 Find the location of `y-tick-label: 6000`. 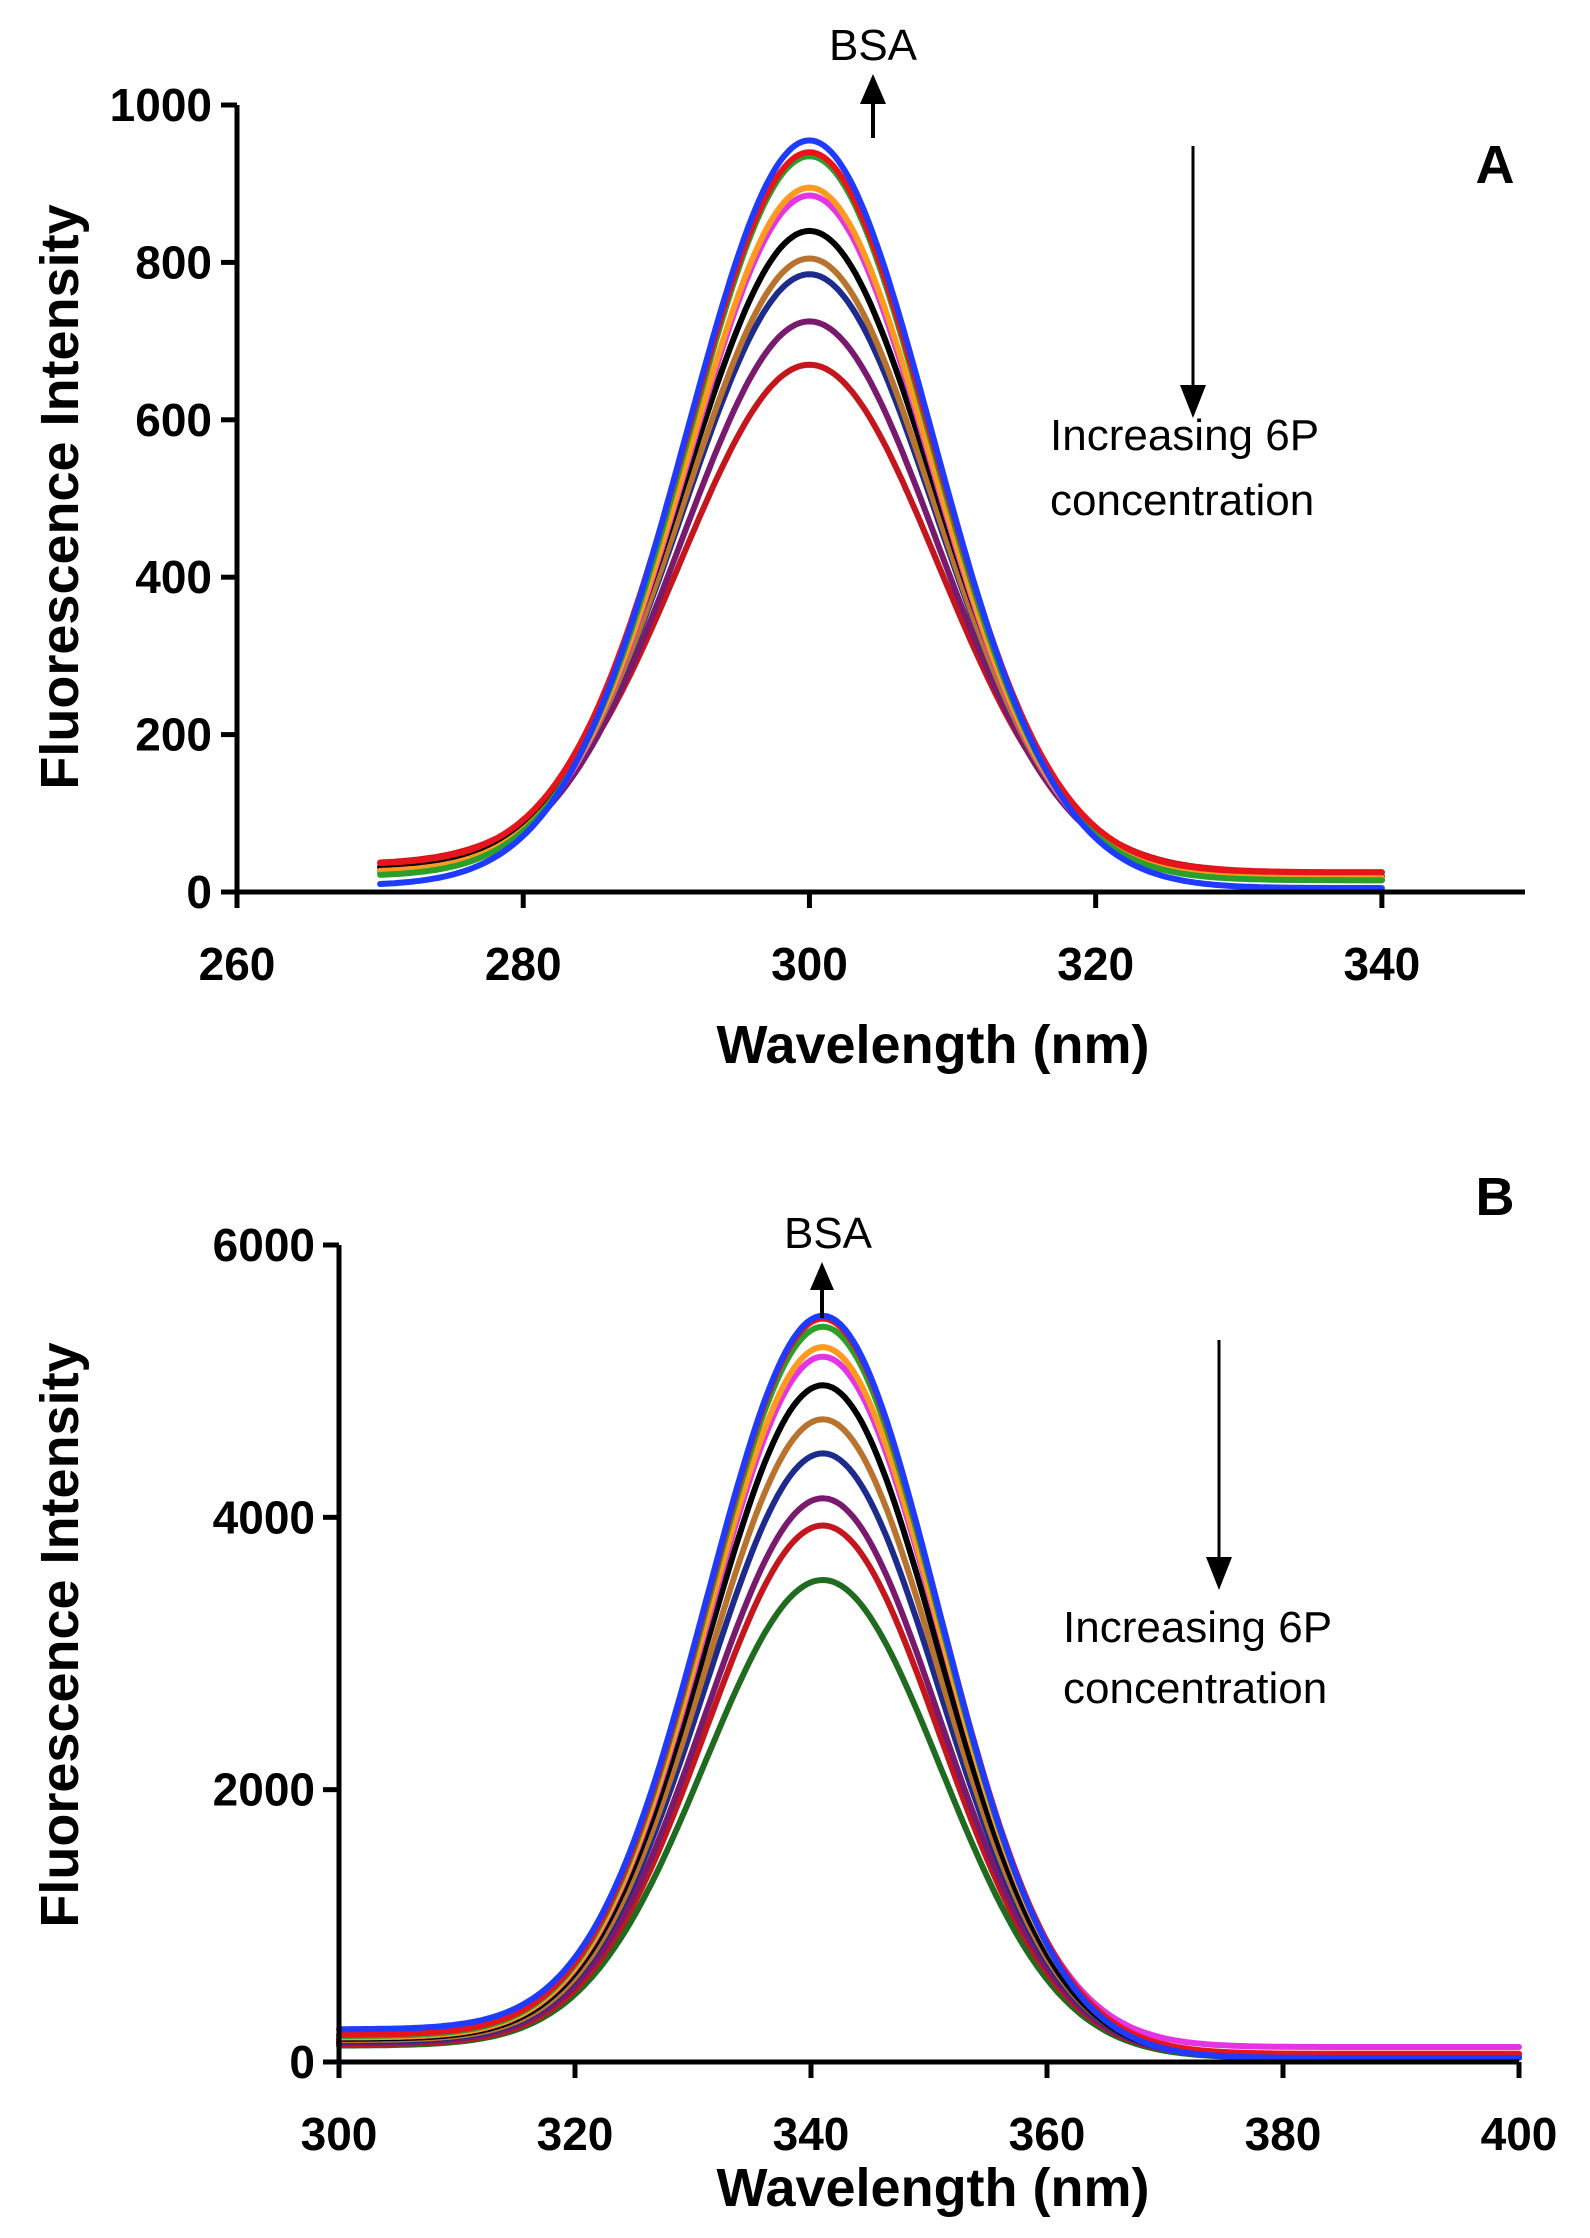

y-tick-label: 6000 is located at coordinates (264, 1245).